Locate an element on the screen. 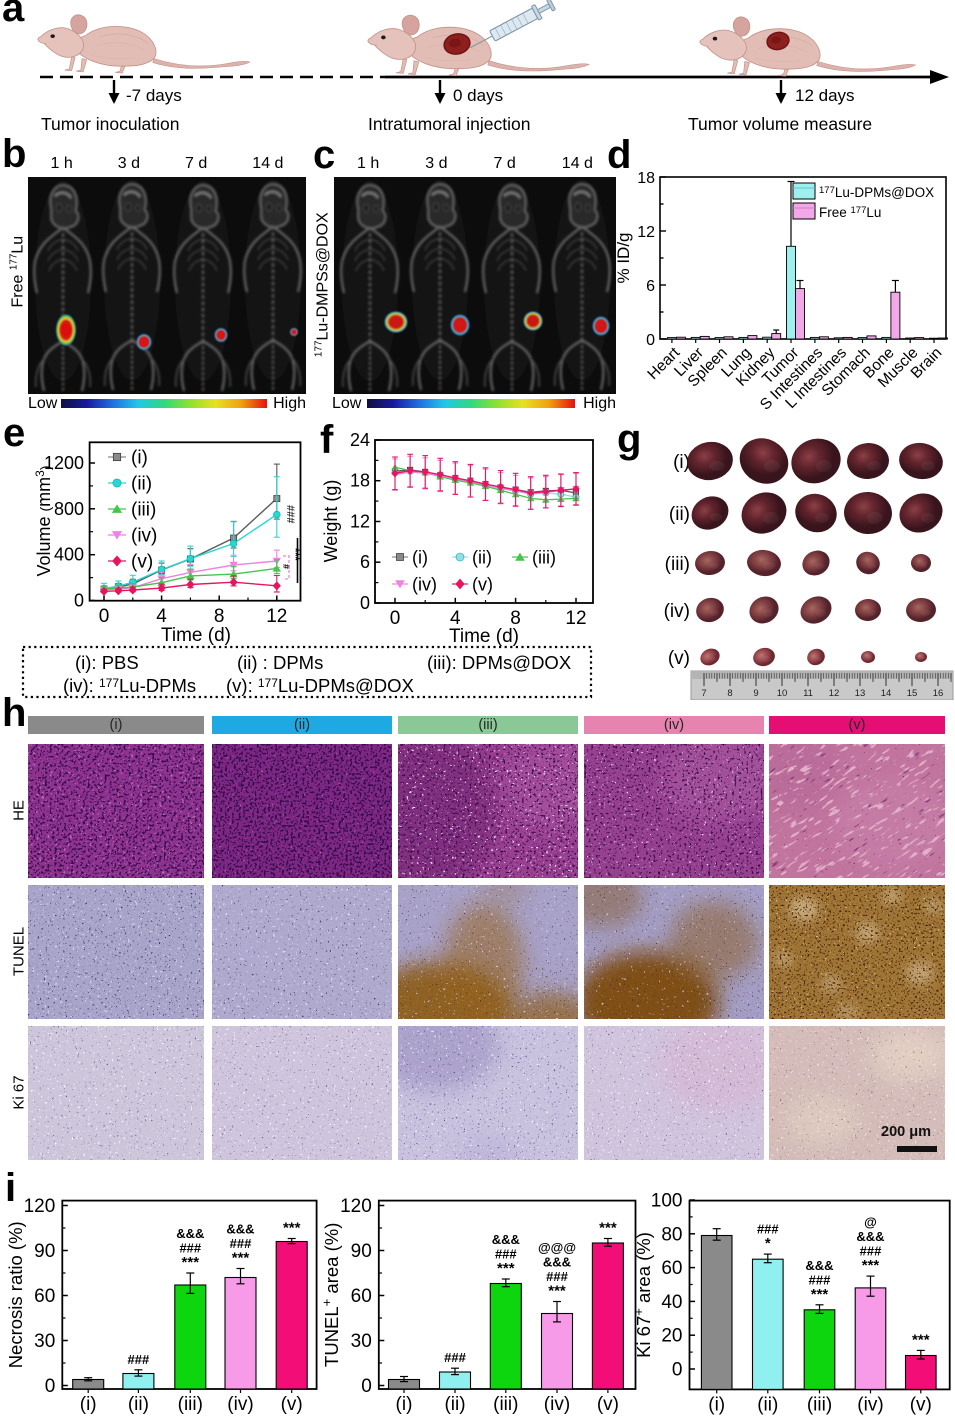  svg-text: 14 is located at coordinates (886, 693).